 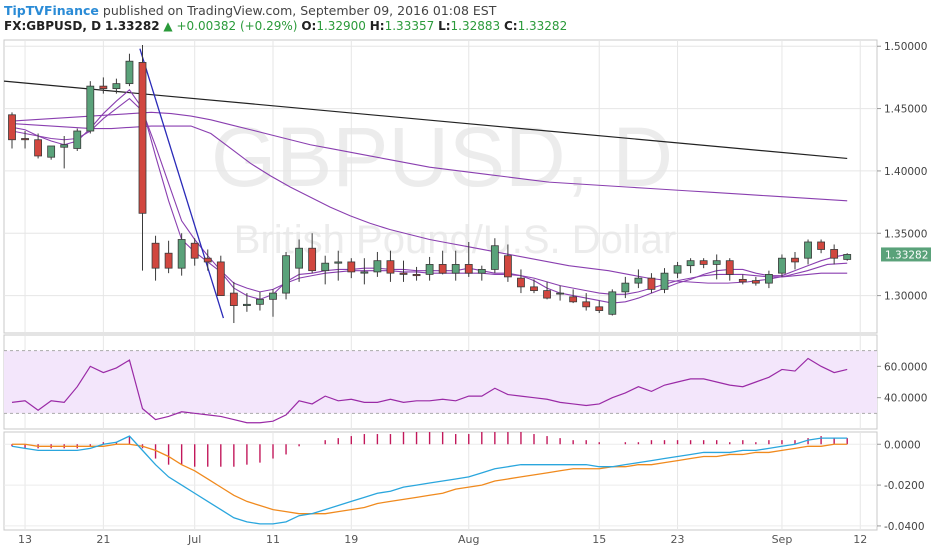 What do you see at coordinates (860, 539) in the screenshot?
I see `x-tick-label: 12` at bounding box center [860, 539].